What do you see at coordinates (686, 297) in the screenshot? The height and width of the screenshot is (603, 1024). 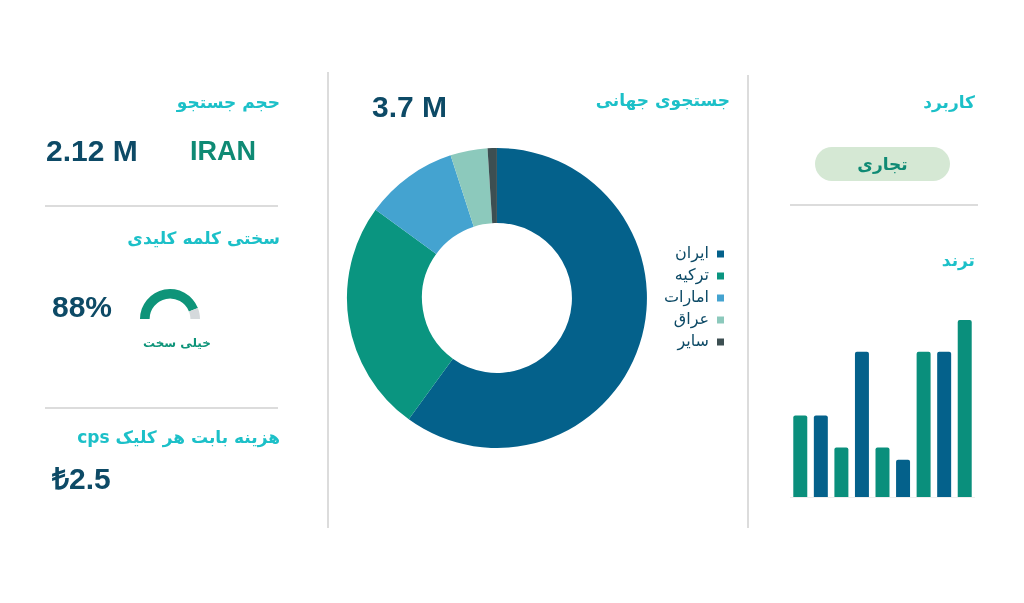 I see `legend-label: امارات` at bounding box center [686, 297].